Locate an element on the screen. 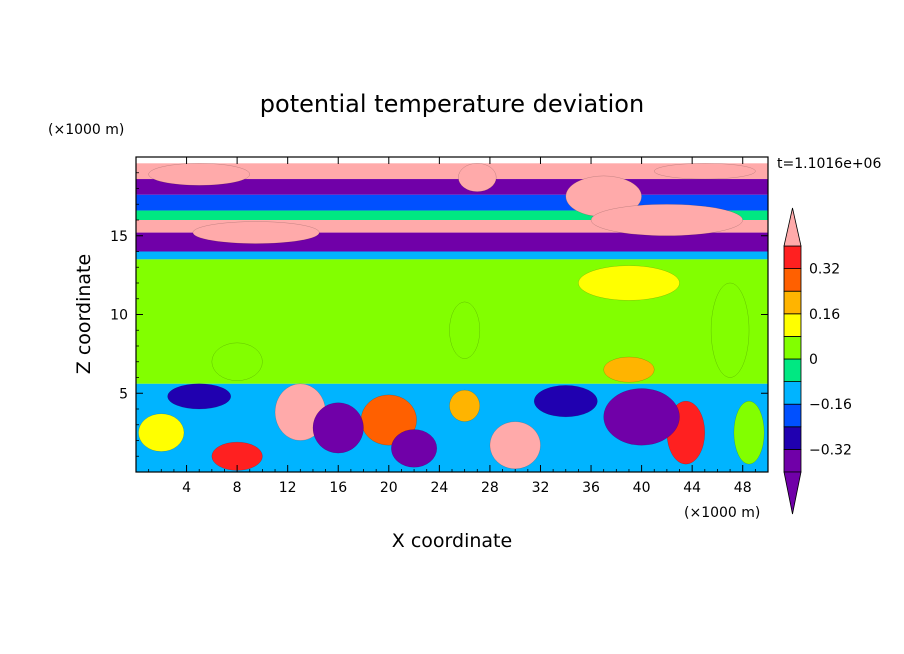 The width and height of the screenshot is (904, 654). colorbar-label-2: 0 is located at coordinates (813, 360).